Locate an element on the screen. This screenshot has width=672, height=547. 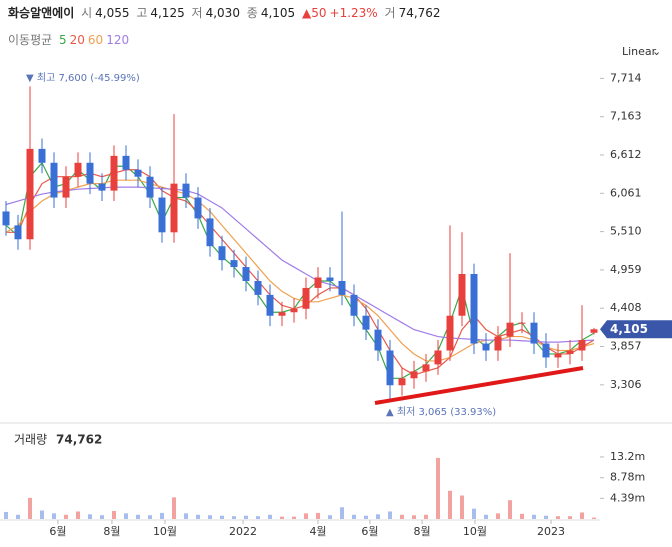
y-tick-label: 4,959 is located at coordinates (626, 269).